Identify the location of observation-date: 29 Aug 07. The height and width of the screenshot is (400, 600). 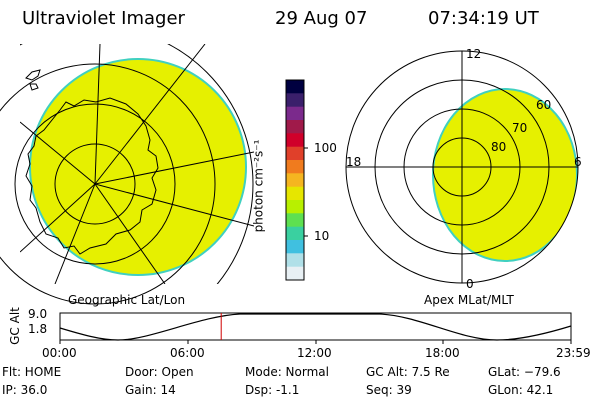
(321, 18).